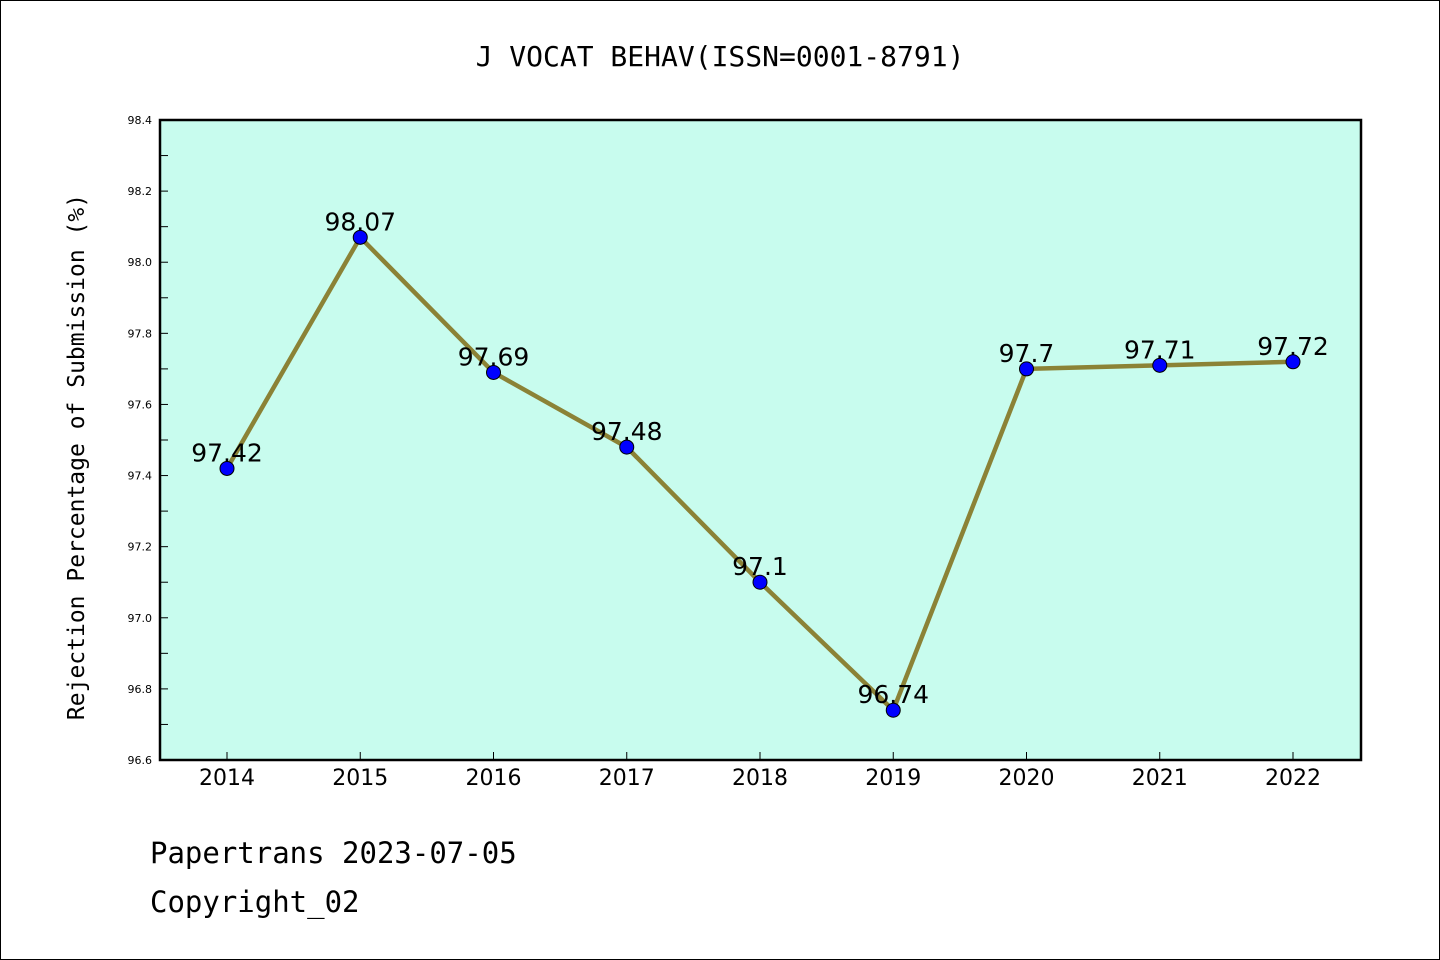  I want to click on chart-title: J VOCAT BEHAV(ISSN=0001-8791), so click(720, 56).